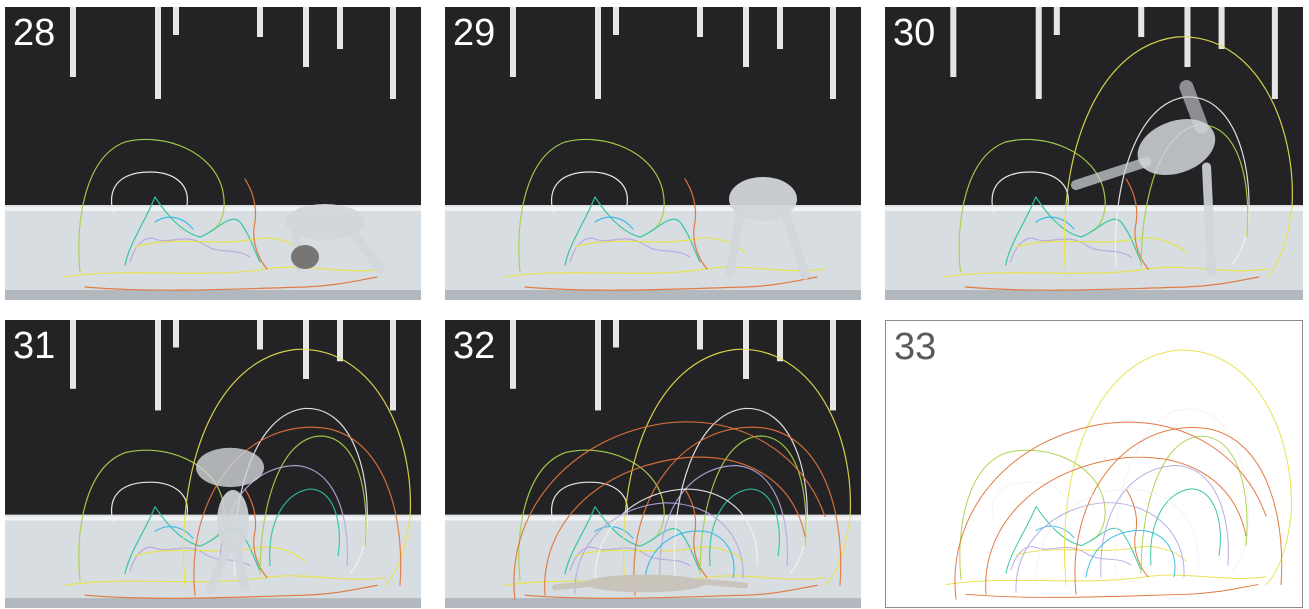 This screenshot has height=609, width=1309. I want to click on frame-number-33: 33, so click(915, 347).